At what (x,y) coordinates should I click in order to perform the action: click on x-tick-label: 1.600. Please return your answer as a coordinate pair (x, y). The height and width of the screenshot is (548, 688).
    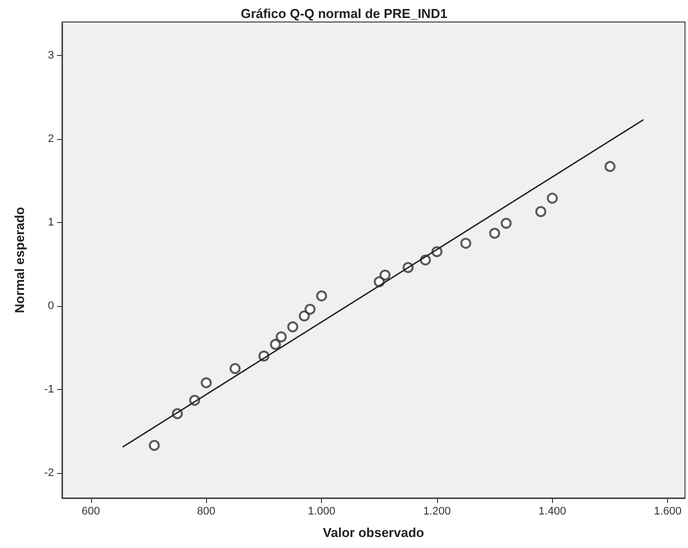
    Looking at the image, I should click on (668, 512).